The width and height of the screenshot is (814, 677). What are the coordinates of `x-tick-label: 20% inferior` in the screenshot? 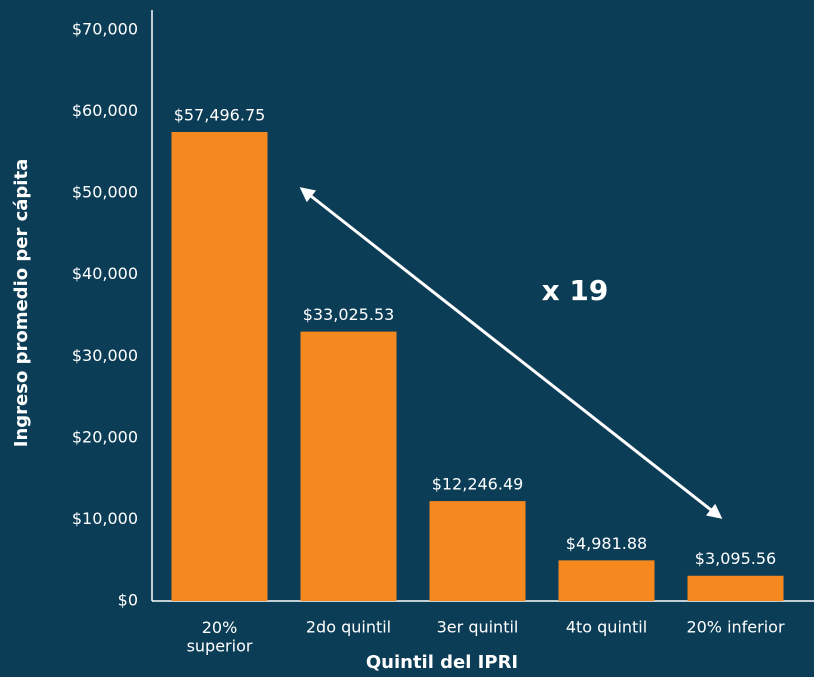 It's located at (735, 627).